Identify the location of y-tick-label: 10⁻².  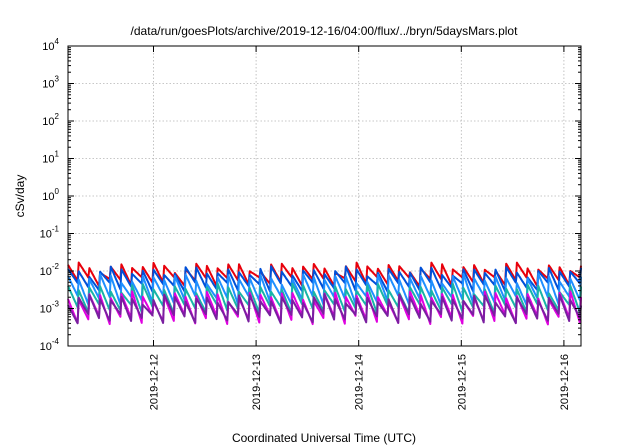
(50, 270).